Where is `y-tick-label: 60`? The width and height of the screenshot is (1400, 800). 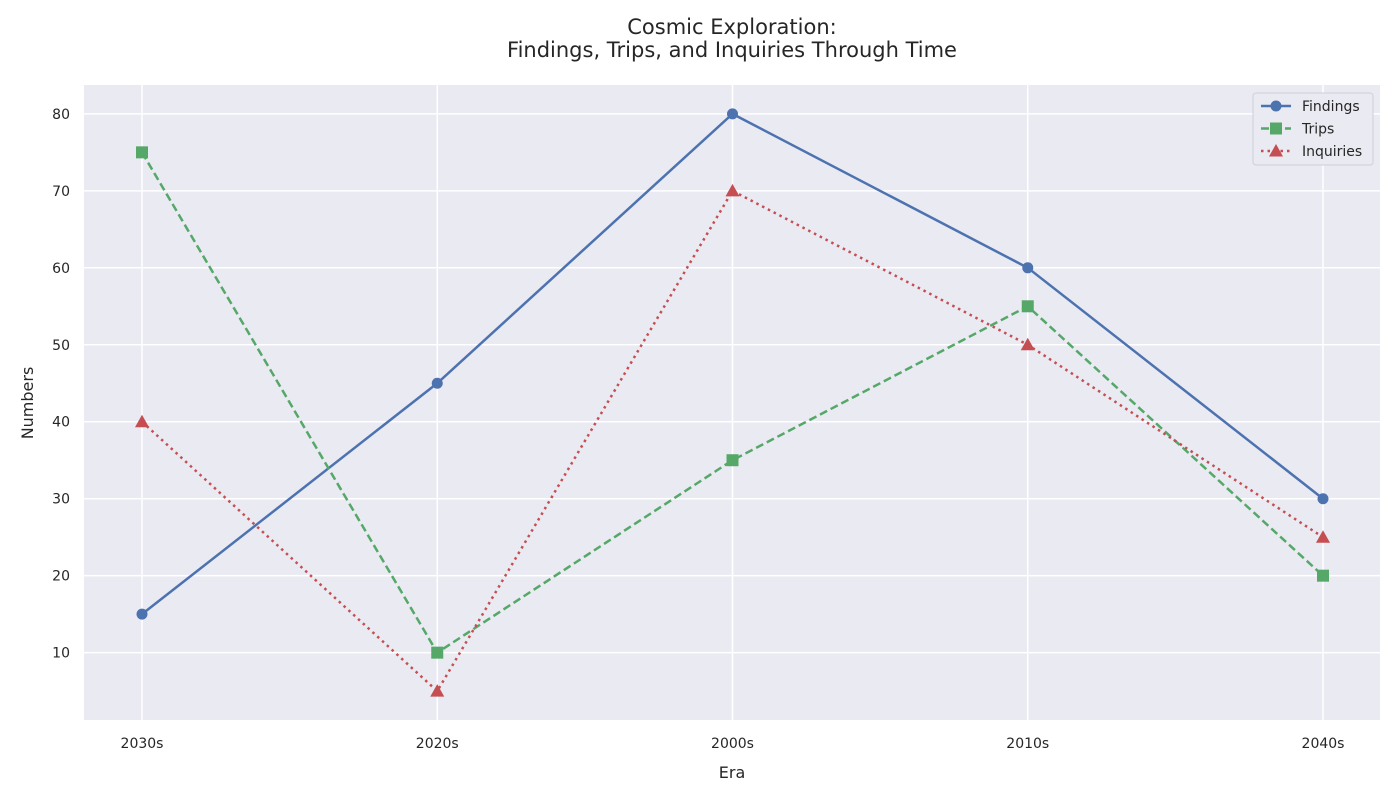
y-tick-label: 60 is located at coordinates (61, 269).